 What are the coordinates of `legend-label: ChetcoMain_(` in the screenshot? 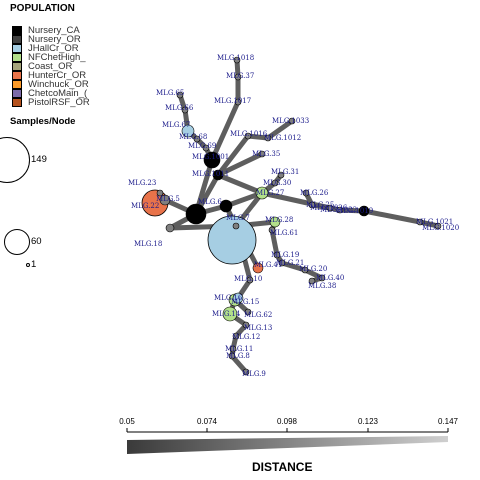 It's located at (58, 93).